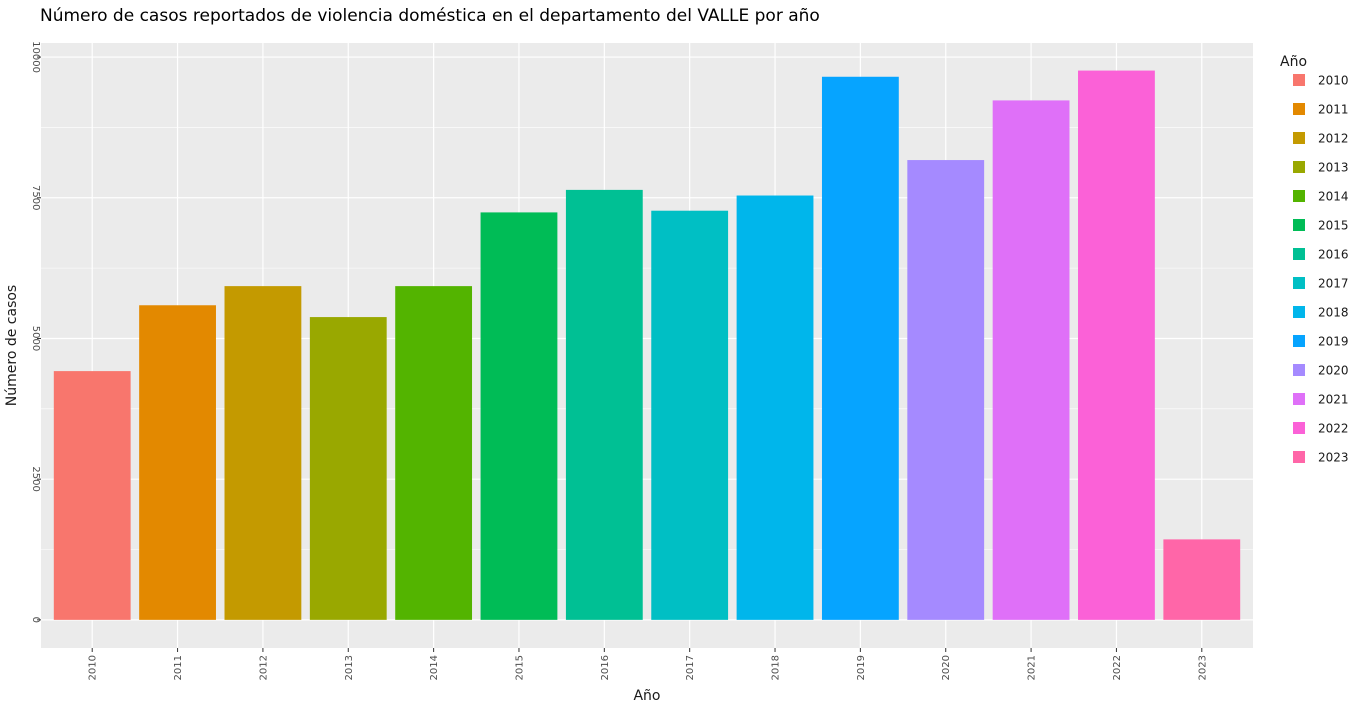 The height and width of the screenshot is (705, 1366). What do you see at coordinates (1299, 196) in the screenshot?
I see `legend-swatch-2014` at bounding box center [1299, 196].